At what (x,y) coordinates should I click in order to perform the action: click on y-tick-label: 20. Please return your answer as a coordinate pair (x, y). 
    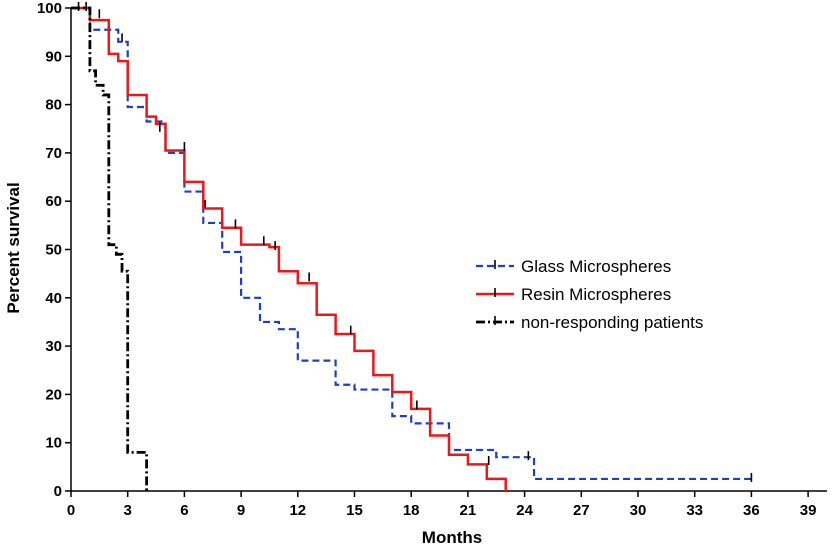
    Looking at the image, I should click on (53, 394).